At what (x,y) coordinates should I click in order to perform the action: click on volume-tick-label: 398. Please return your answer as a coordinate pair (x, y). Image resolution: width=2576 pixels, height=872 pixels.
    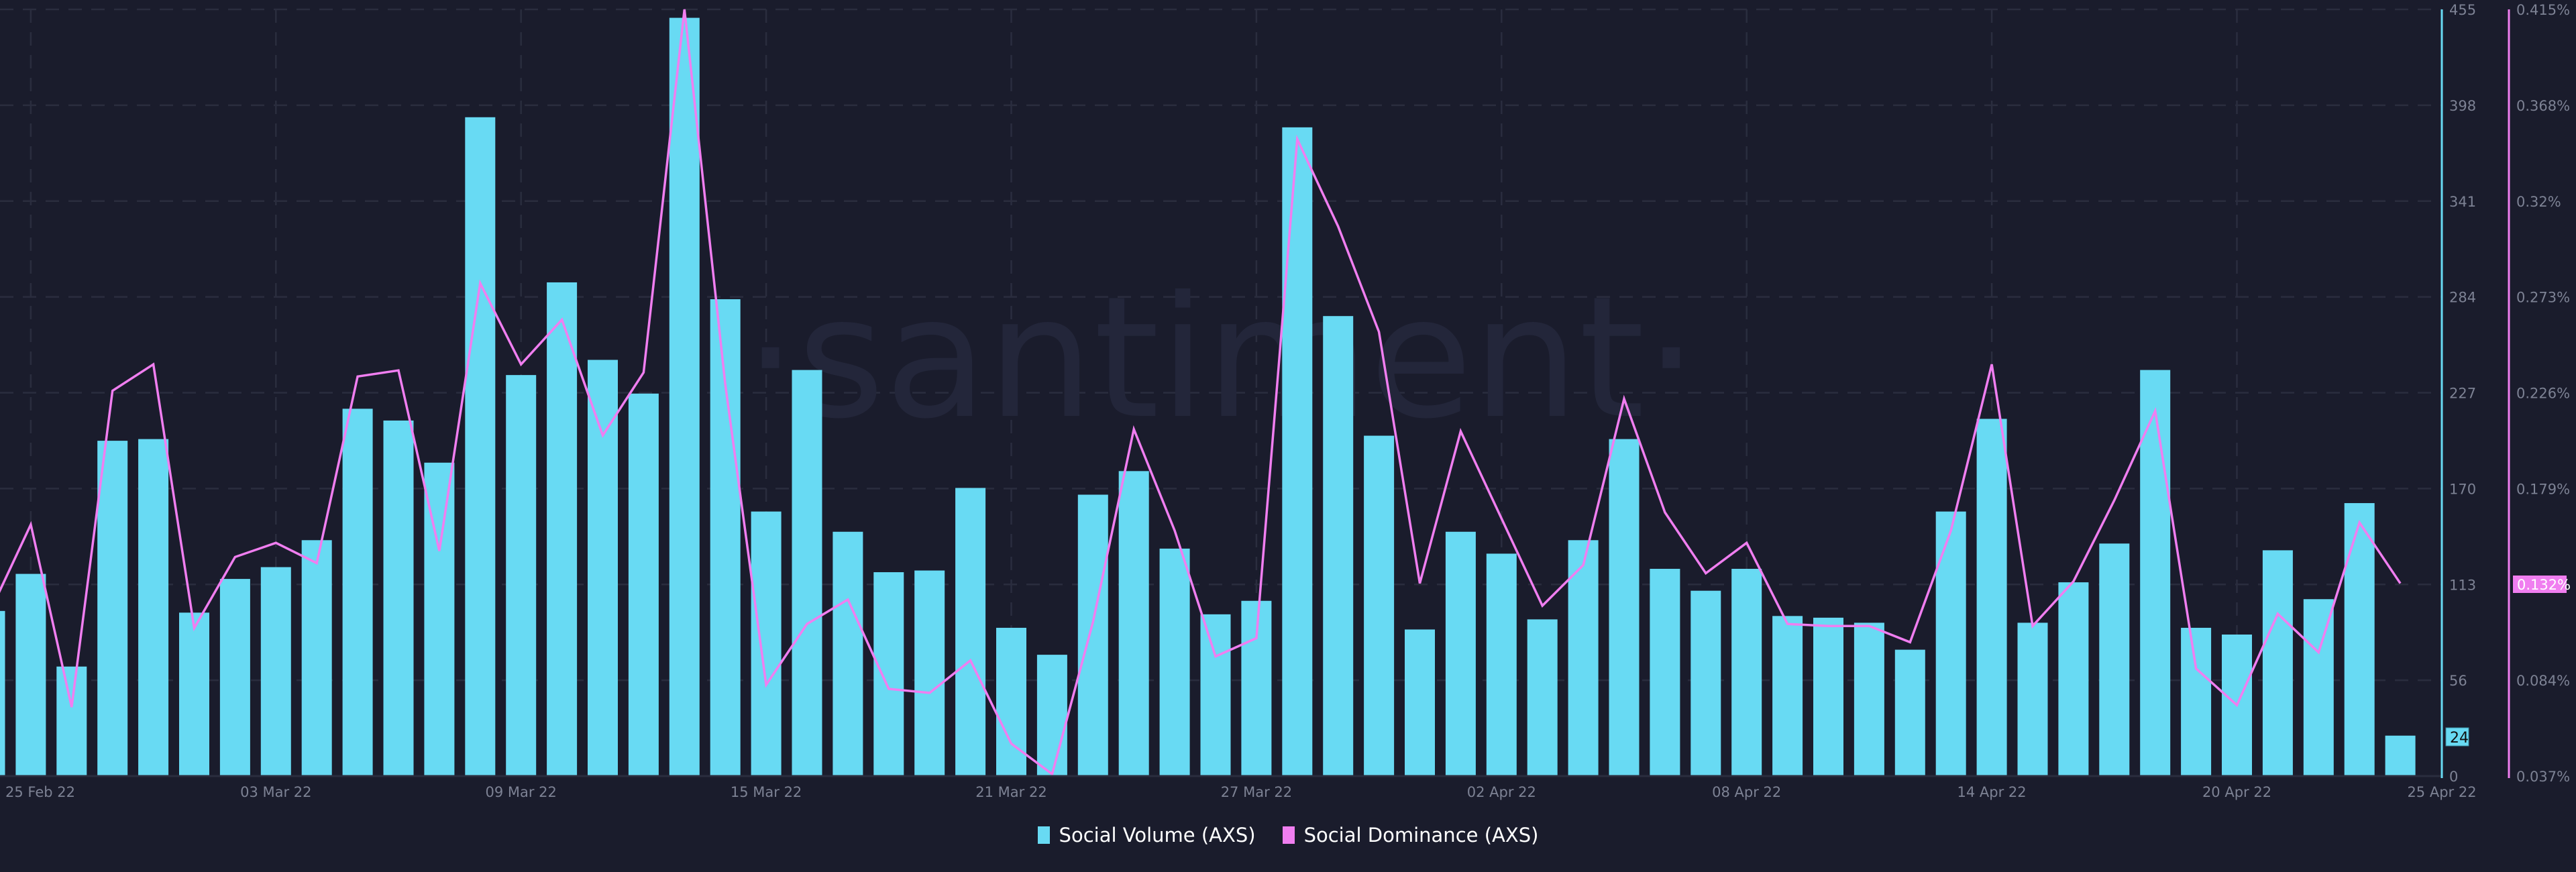
    Looking at the image, I should click on (2462, 106).